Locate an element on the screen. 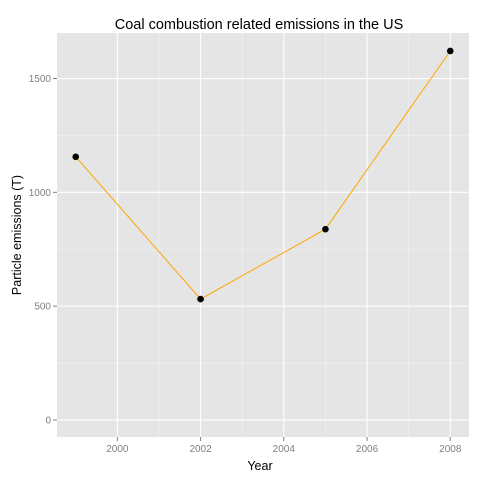 This screenshot has height=480, width=480. y-tick-label: 0 is located at coordinates (48, 420).